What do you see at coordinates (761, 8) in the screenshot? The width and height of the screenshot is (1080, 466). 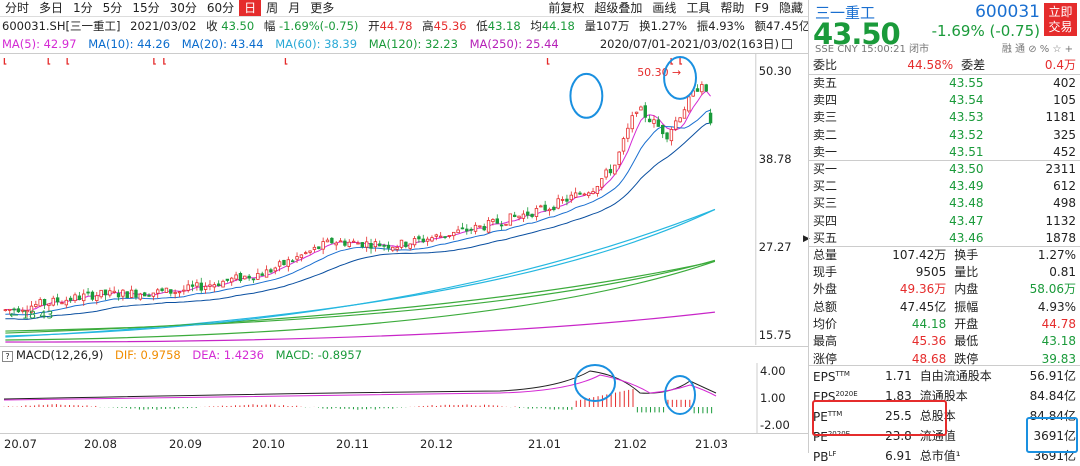 I see `tool-button-5: F9` at bounding box center [761, 8].